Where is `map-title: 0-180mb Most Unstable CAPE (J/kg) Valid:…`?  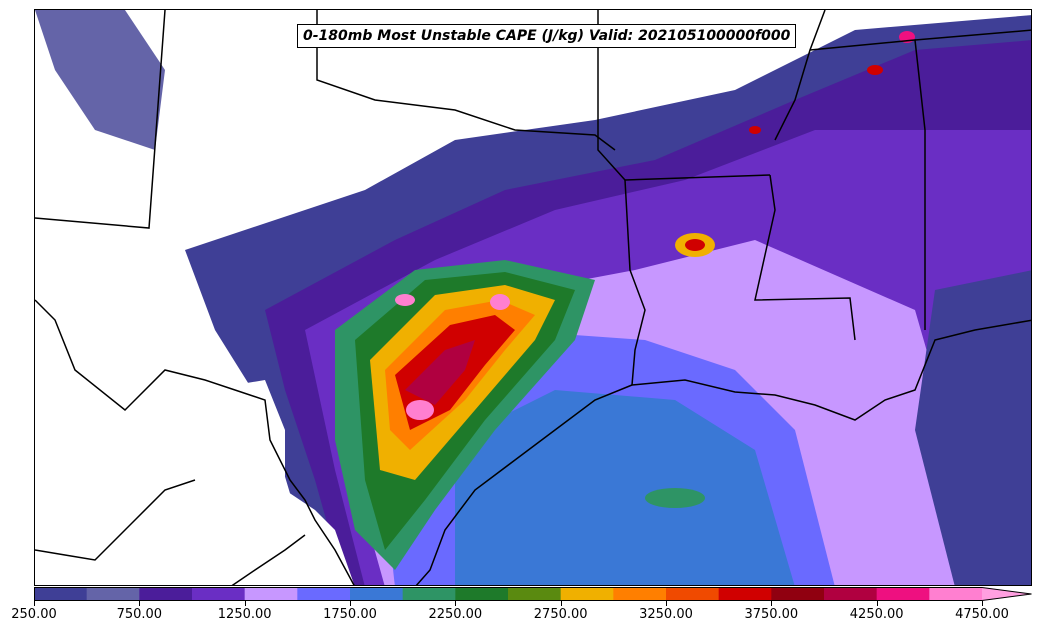
map-title: 0-180mb Most Unstable CAPE (J/kg) Valid:… is located at coordinates (547, 36).